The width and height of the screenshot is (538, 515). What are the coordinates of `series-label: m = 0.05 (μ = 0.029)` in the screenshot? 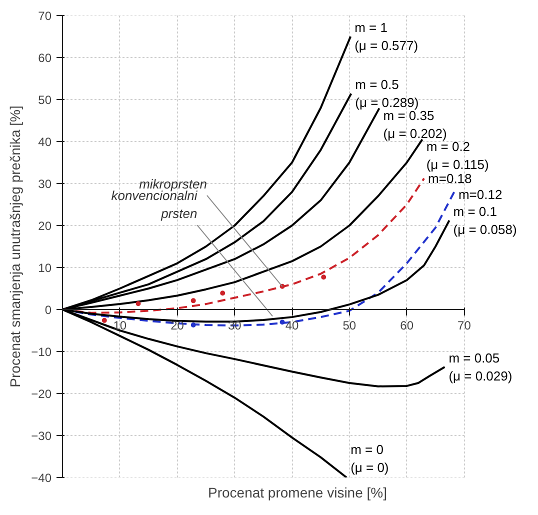 It's located at (480, 367).